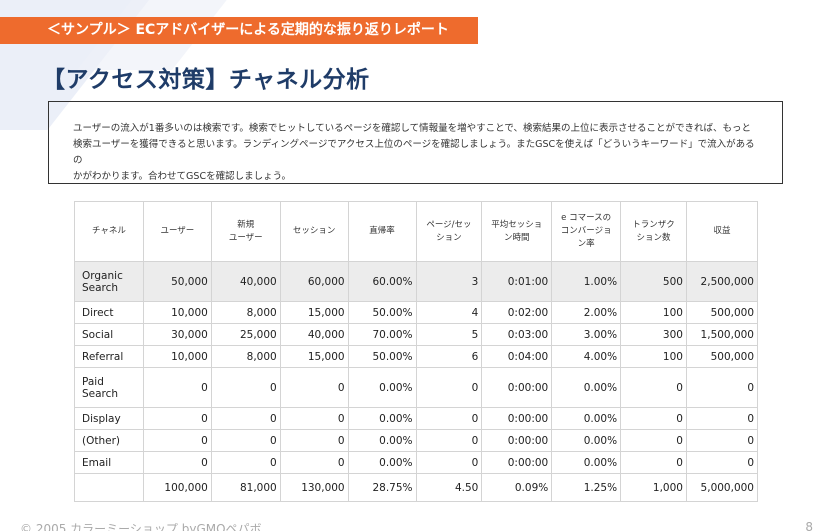 Image resolution: width=813 pixels, height=531 pixels. What do you see at coordinates (449, 312) in the screenshot?
I see `table-cell: 4` at bounding box center [449, 312].